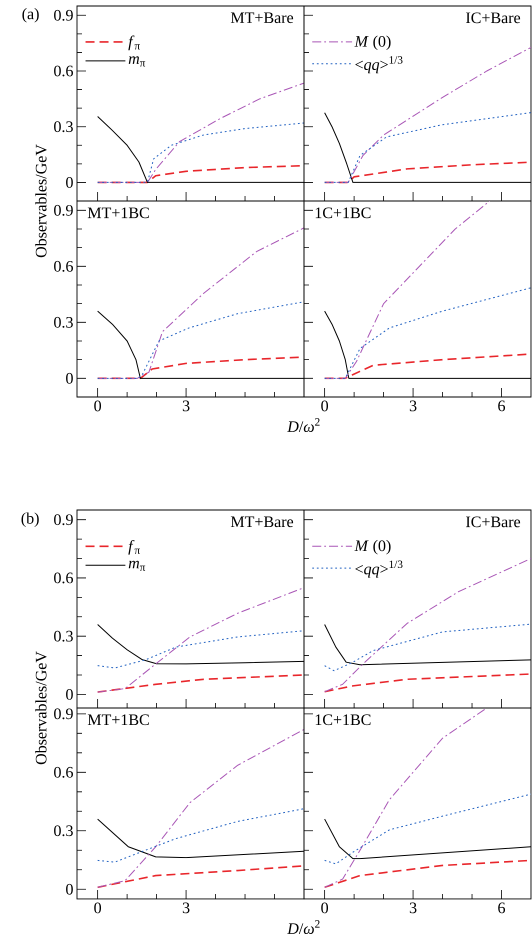 The height and width of the screenshot is (947, 532). What do you see at coordinates (30, 519) in the screenshot?
I see `text: (b)` at bounding box center [30, 519].